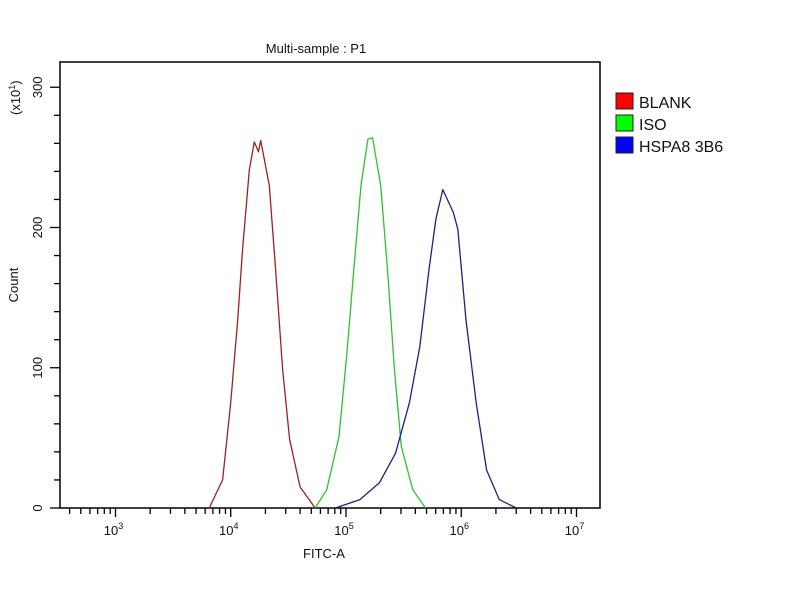 Image resolution: width=800 pixels, height=605 pixels. Describe the element at coordinates (45, 294) in the screenshot. I see `y-axis: 0 100 200 300` at that location.